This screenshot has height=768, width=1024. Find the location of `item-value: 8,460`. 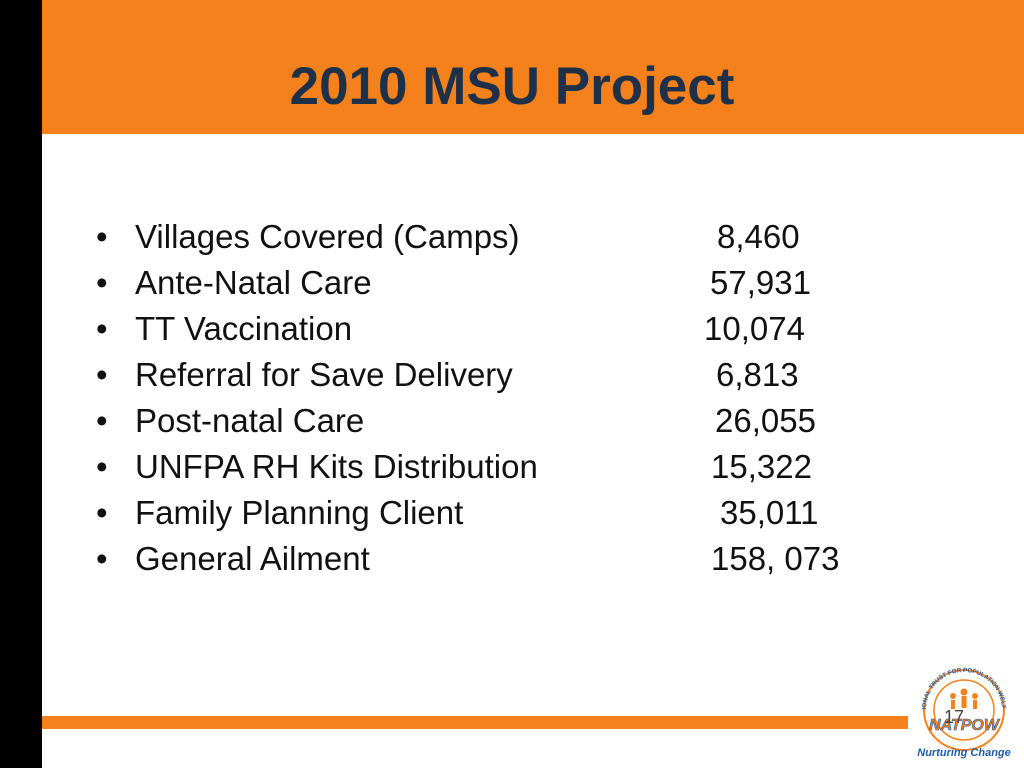

item-value: 8,460 is located at coordinates (758, 236).